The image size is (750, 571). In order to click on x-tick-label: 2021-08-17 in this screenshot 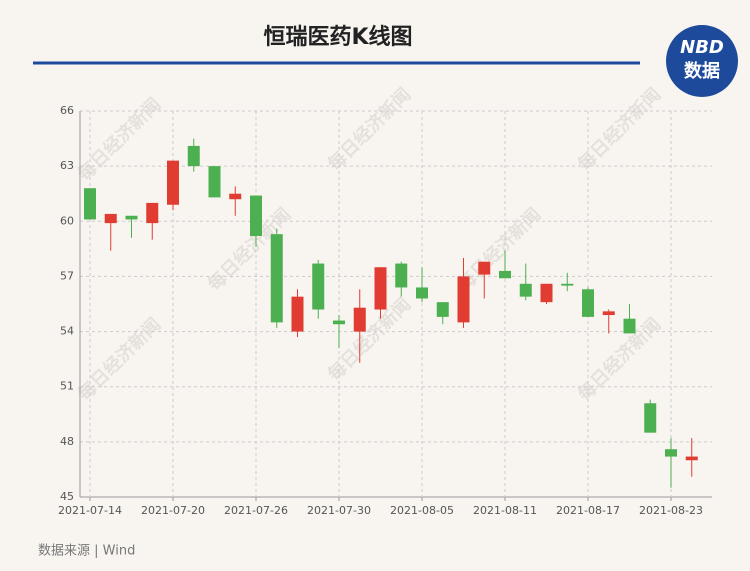, I will do `click(588, 510)`.